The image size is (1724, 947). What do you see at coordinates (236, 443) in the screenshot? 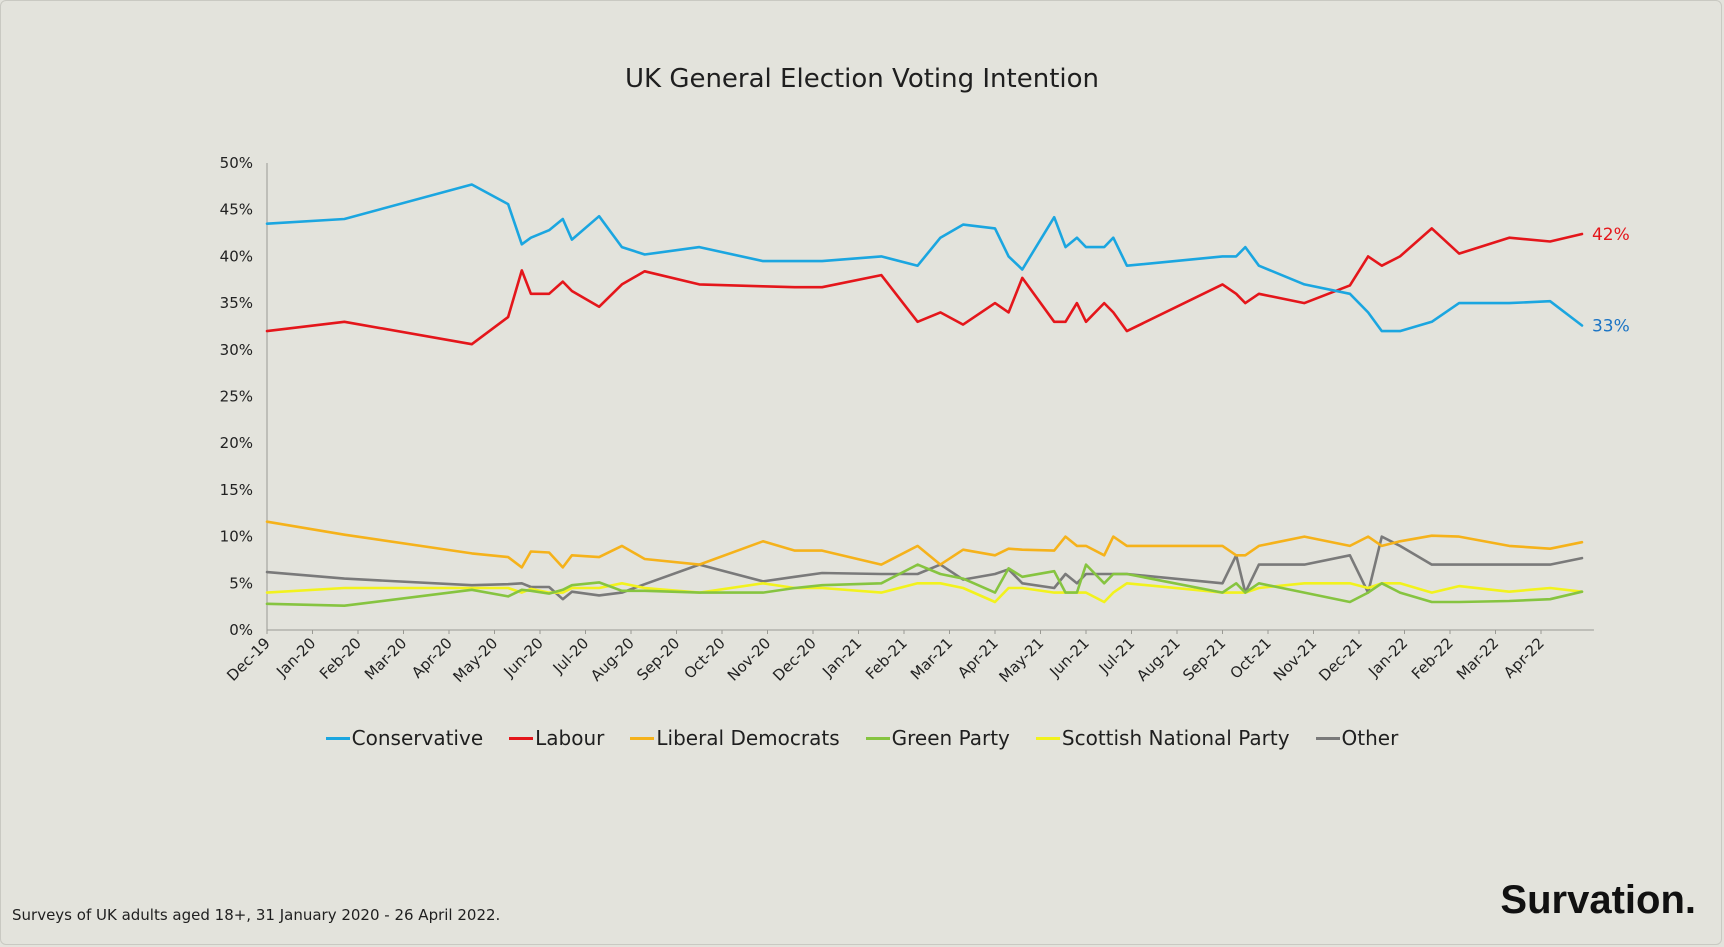
I see `y-tick-label: 20%` at bounding box center [236, 443].